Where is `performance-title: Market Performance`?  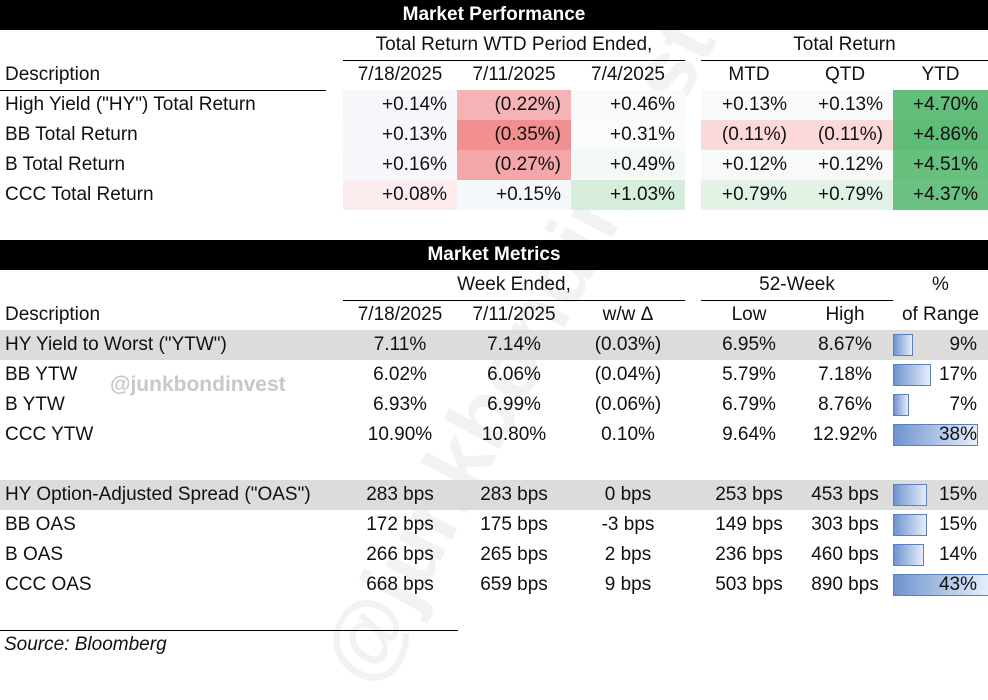 performance-title: Market Performance is located at coordinates (494, 15).